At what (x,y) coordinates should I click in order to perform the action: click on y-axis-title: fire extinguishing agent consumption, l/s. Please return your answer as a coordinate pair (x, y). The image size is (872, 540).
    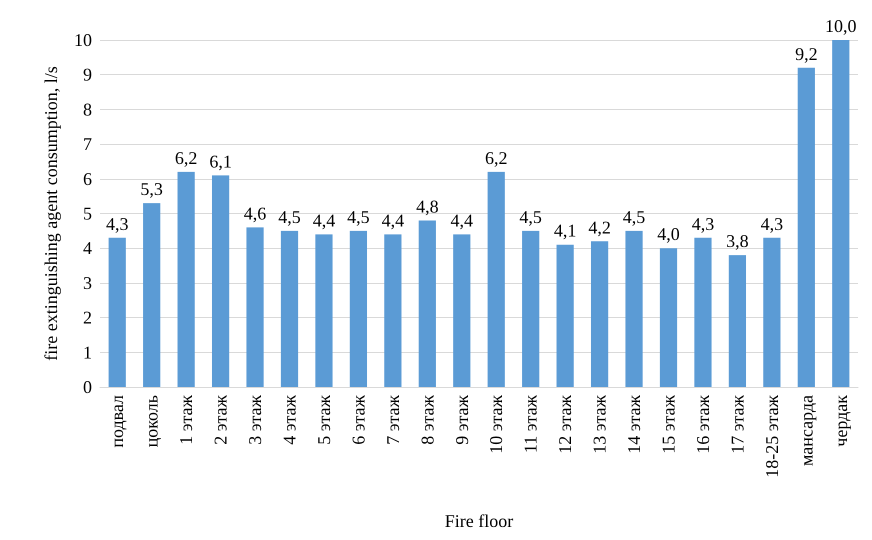
    Looking at the image, I should click on (51, 213).